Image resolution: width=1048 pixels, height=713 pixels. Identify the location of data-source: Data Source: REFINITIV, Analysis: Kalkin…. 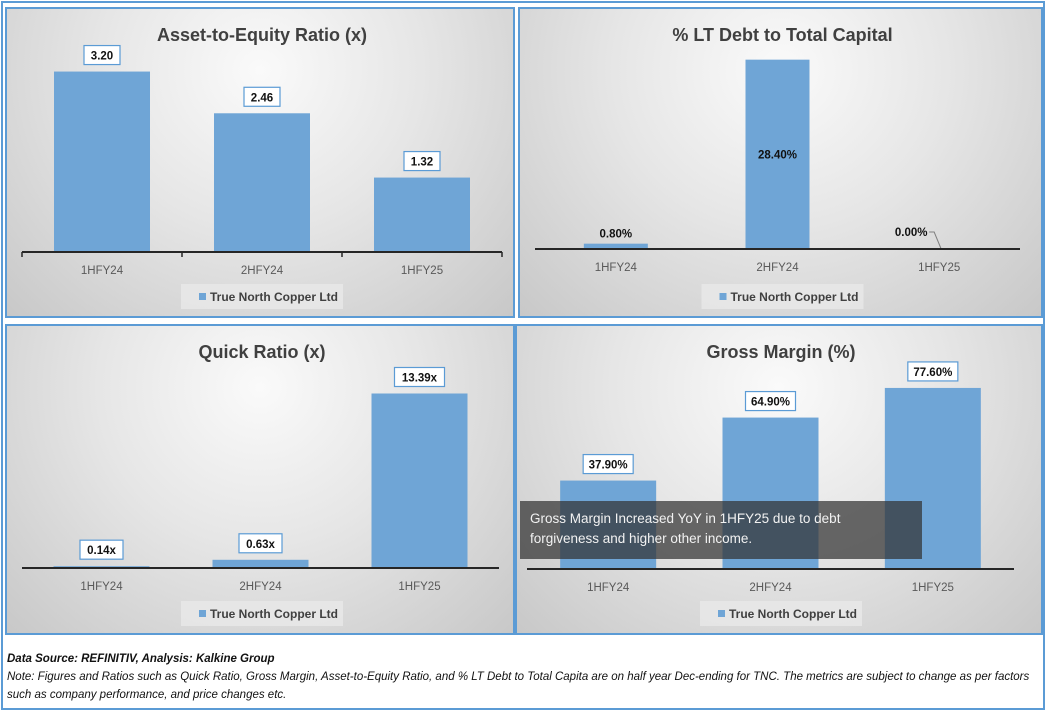
(141, 659).